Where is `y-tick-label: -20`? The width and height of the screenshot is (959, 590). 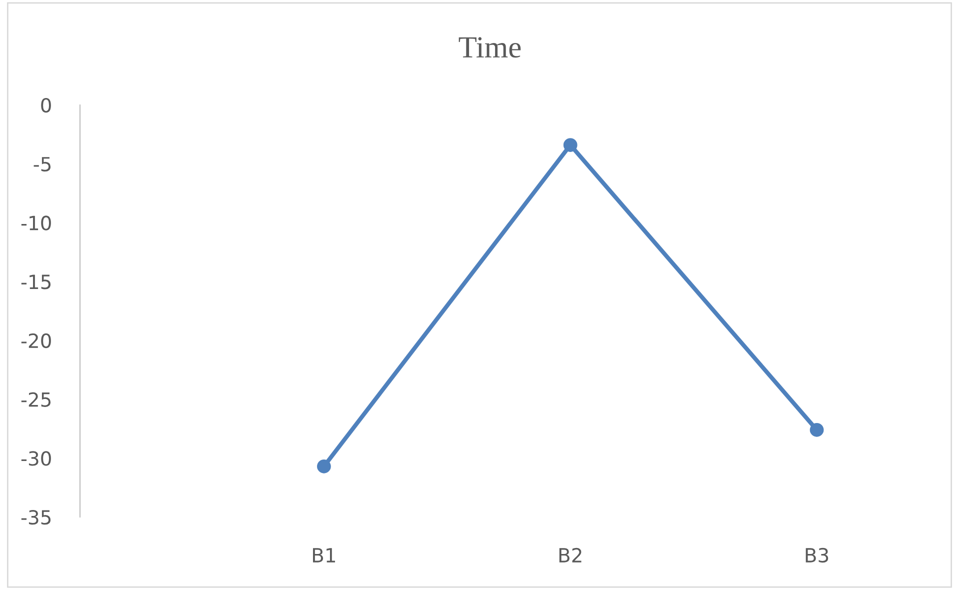 y-tick-label: -20 is located at coordinates (36, 340).